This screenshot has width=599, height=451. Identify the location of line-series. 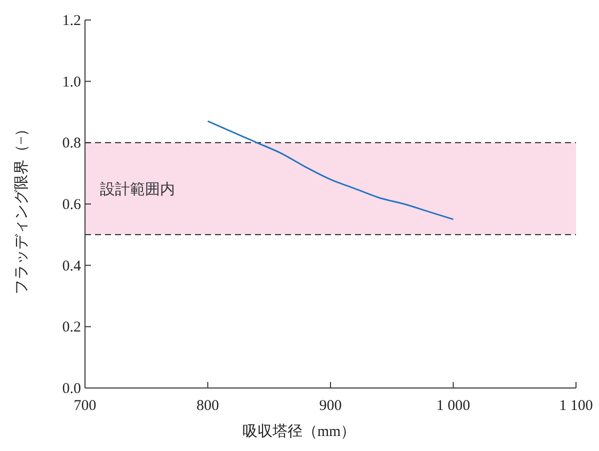
(330, 170).